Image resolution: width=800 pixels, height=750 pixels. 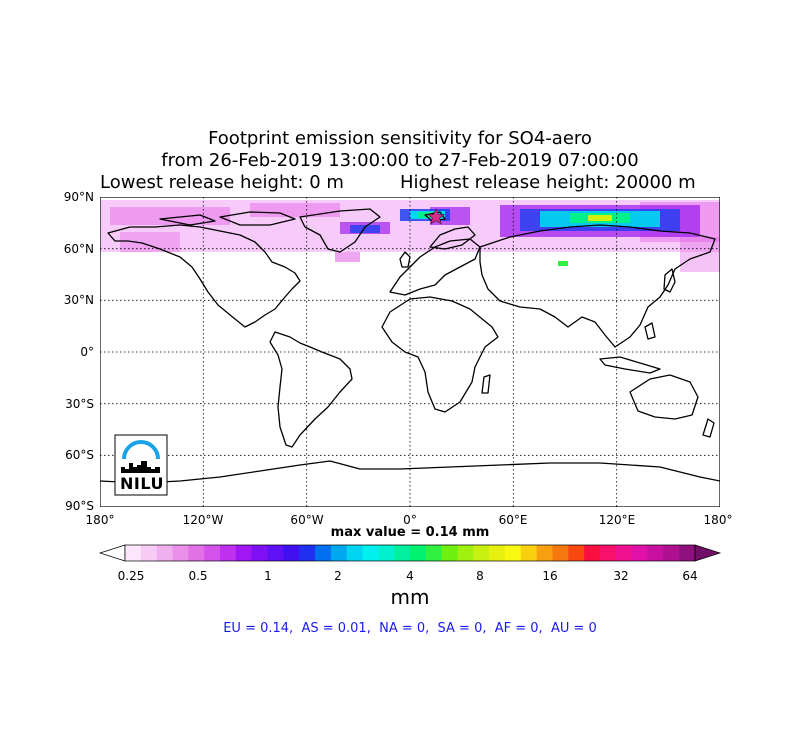 What do you see at coordinates (410, 597) in the screenshot?
I see `colorbar-unit-label: mm` at bounding box center [410, 597].